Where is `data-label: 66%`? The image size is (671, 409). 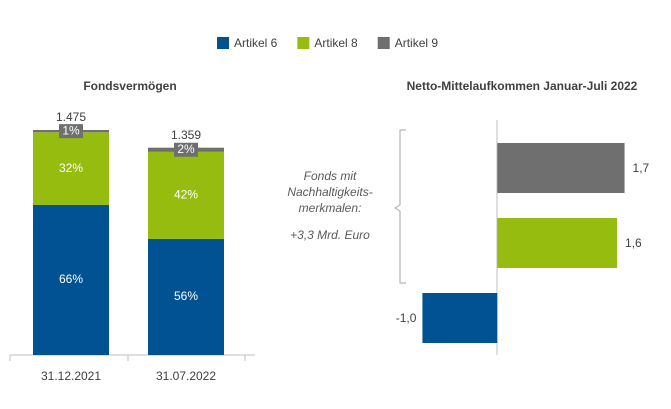
data-label: 66% is located at coordinates (71, 279).